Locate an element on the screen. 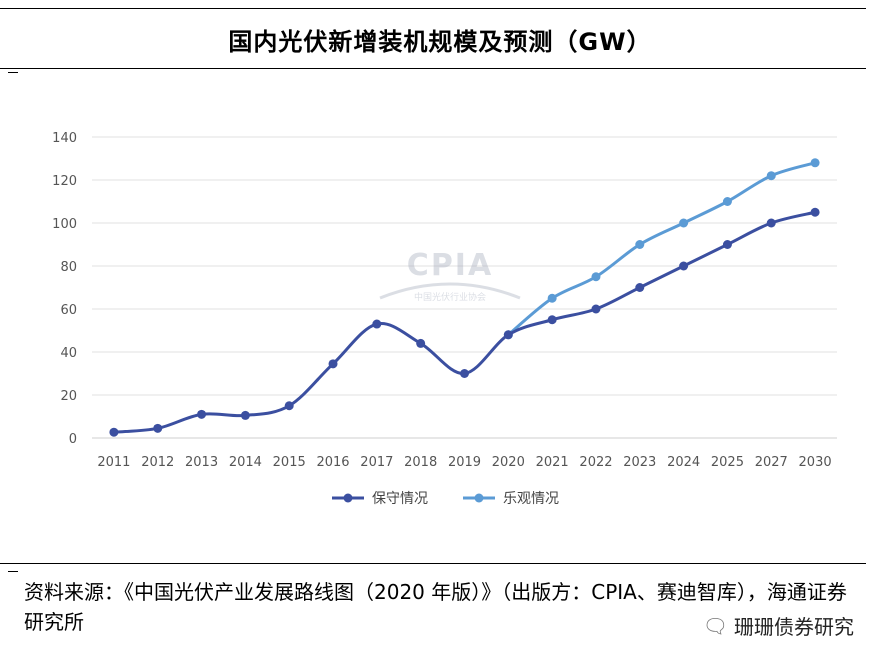  top-rule is located at coordinates (433, 8).